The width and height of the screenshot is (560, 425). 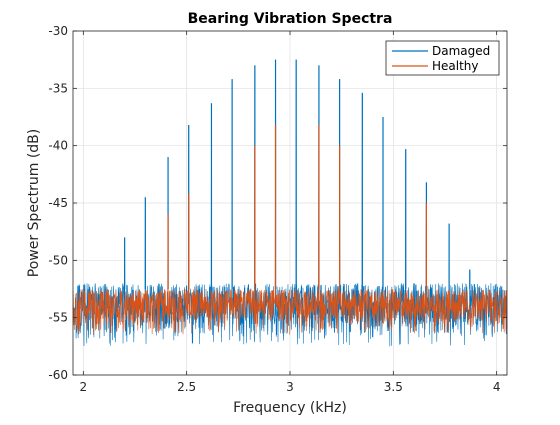 What do you see at coordinates (58, 31) in the screenshot?
I see `y-tick-label: -30` at bounding box center [58, 31].